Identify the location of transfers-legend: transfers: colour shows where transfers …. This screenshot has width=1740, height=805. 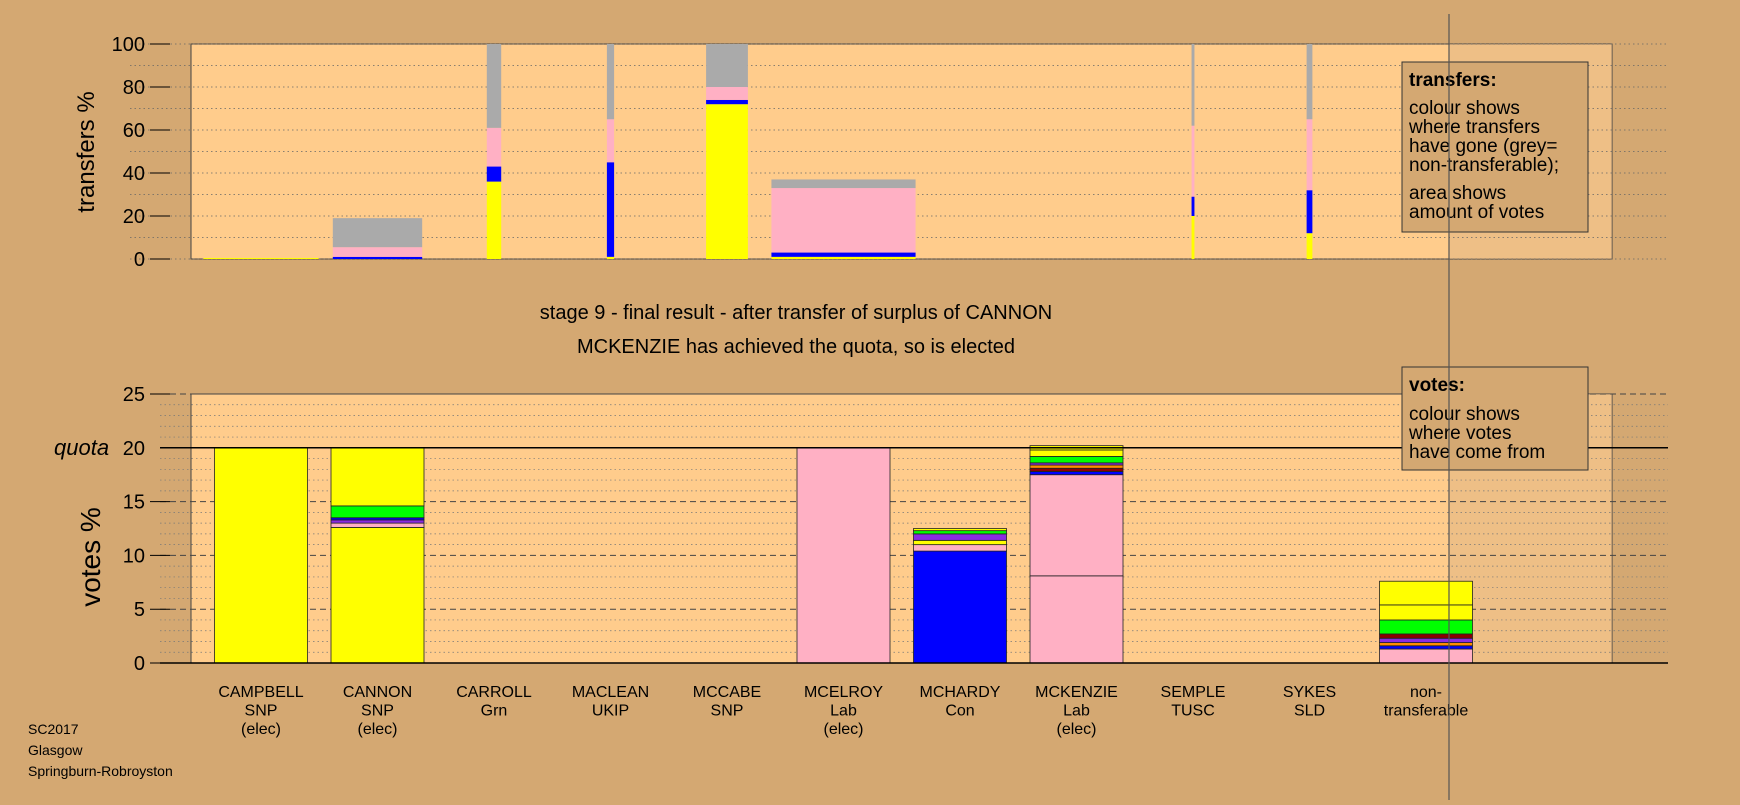
(1495, 147).